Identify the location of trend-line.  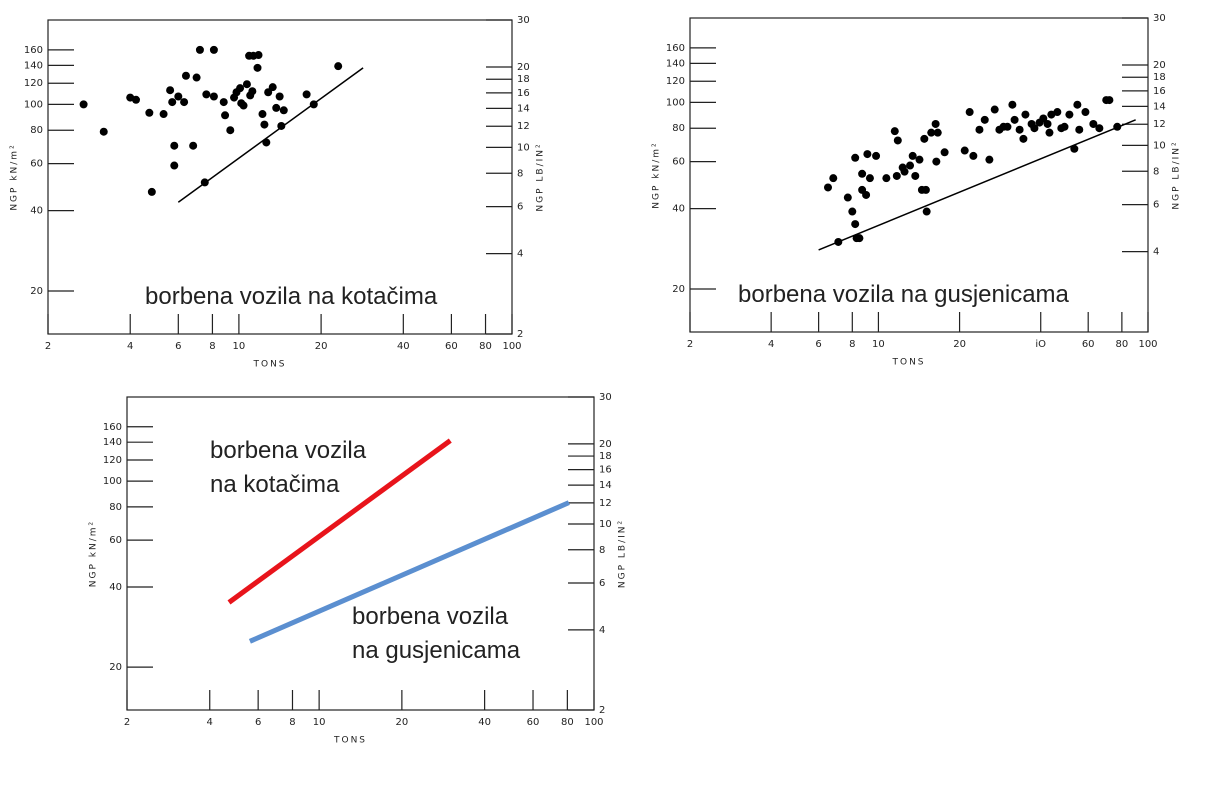
(977, 185).